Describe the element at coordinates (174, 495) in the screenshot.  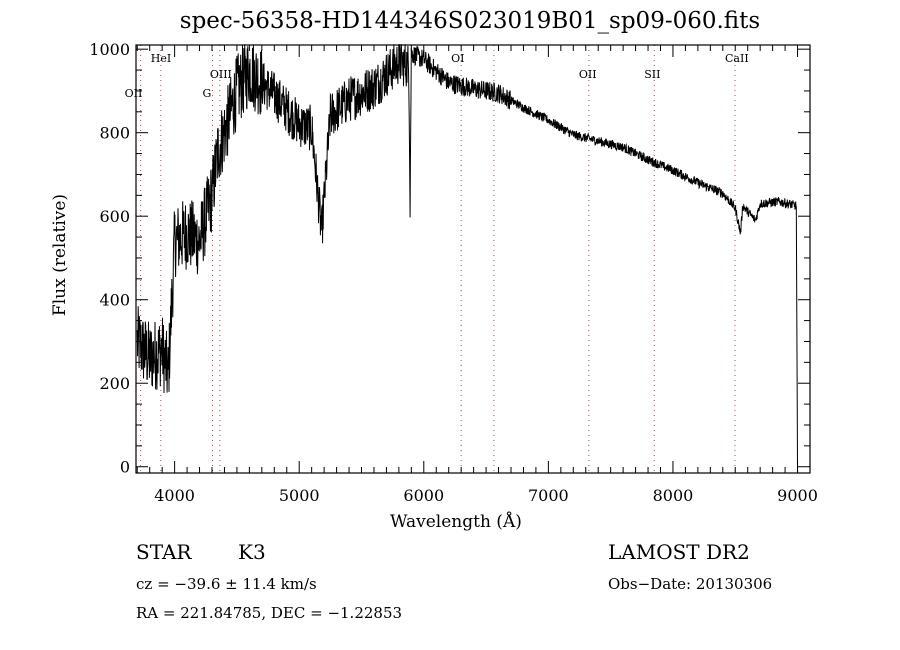
I see `x-tick-label: 4000` at that location.